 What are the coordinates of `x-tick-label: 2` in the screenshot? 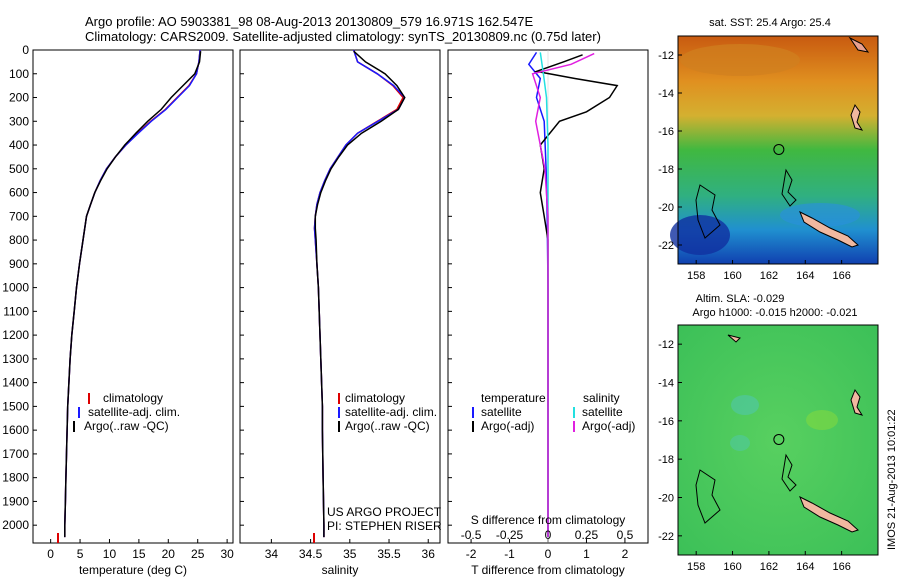 It's located at (625, 554).